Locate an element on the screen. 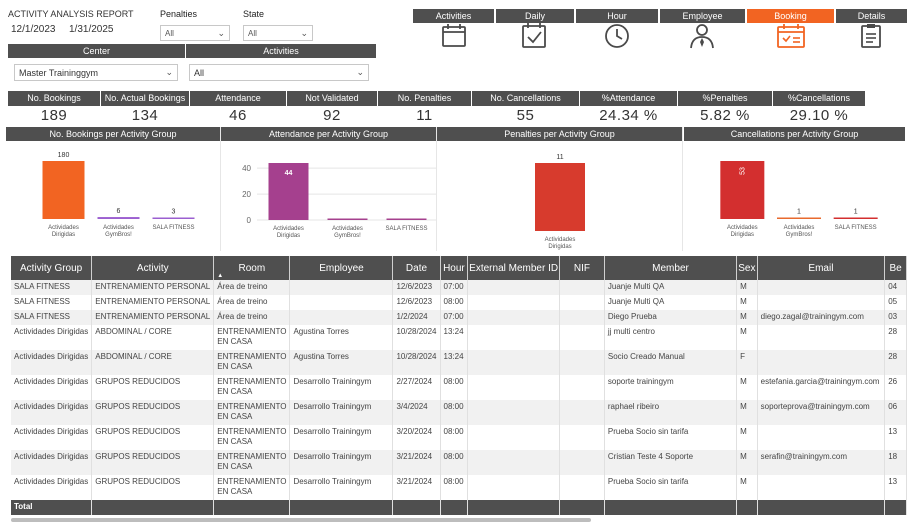  kpi-actual-bookings-label: No. Actual Bookings is located at coordinates (145, 98).